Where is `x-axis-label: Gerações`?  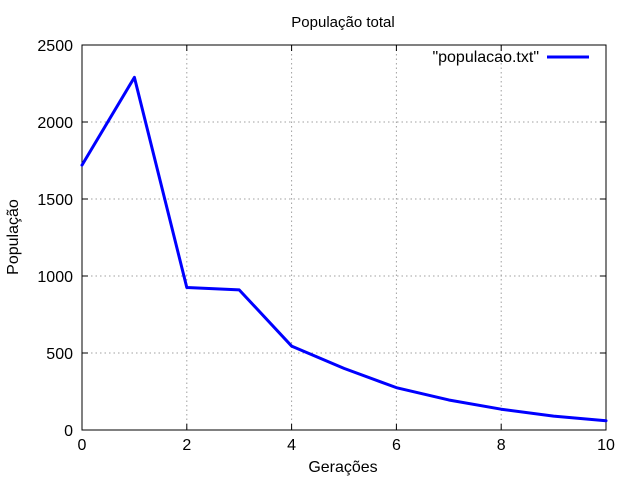 x-axis-label: Gerações is located at coordinates (342, 467).